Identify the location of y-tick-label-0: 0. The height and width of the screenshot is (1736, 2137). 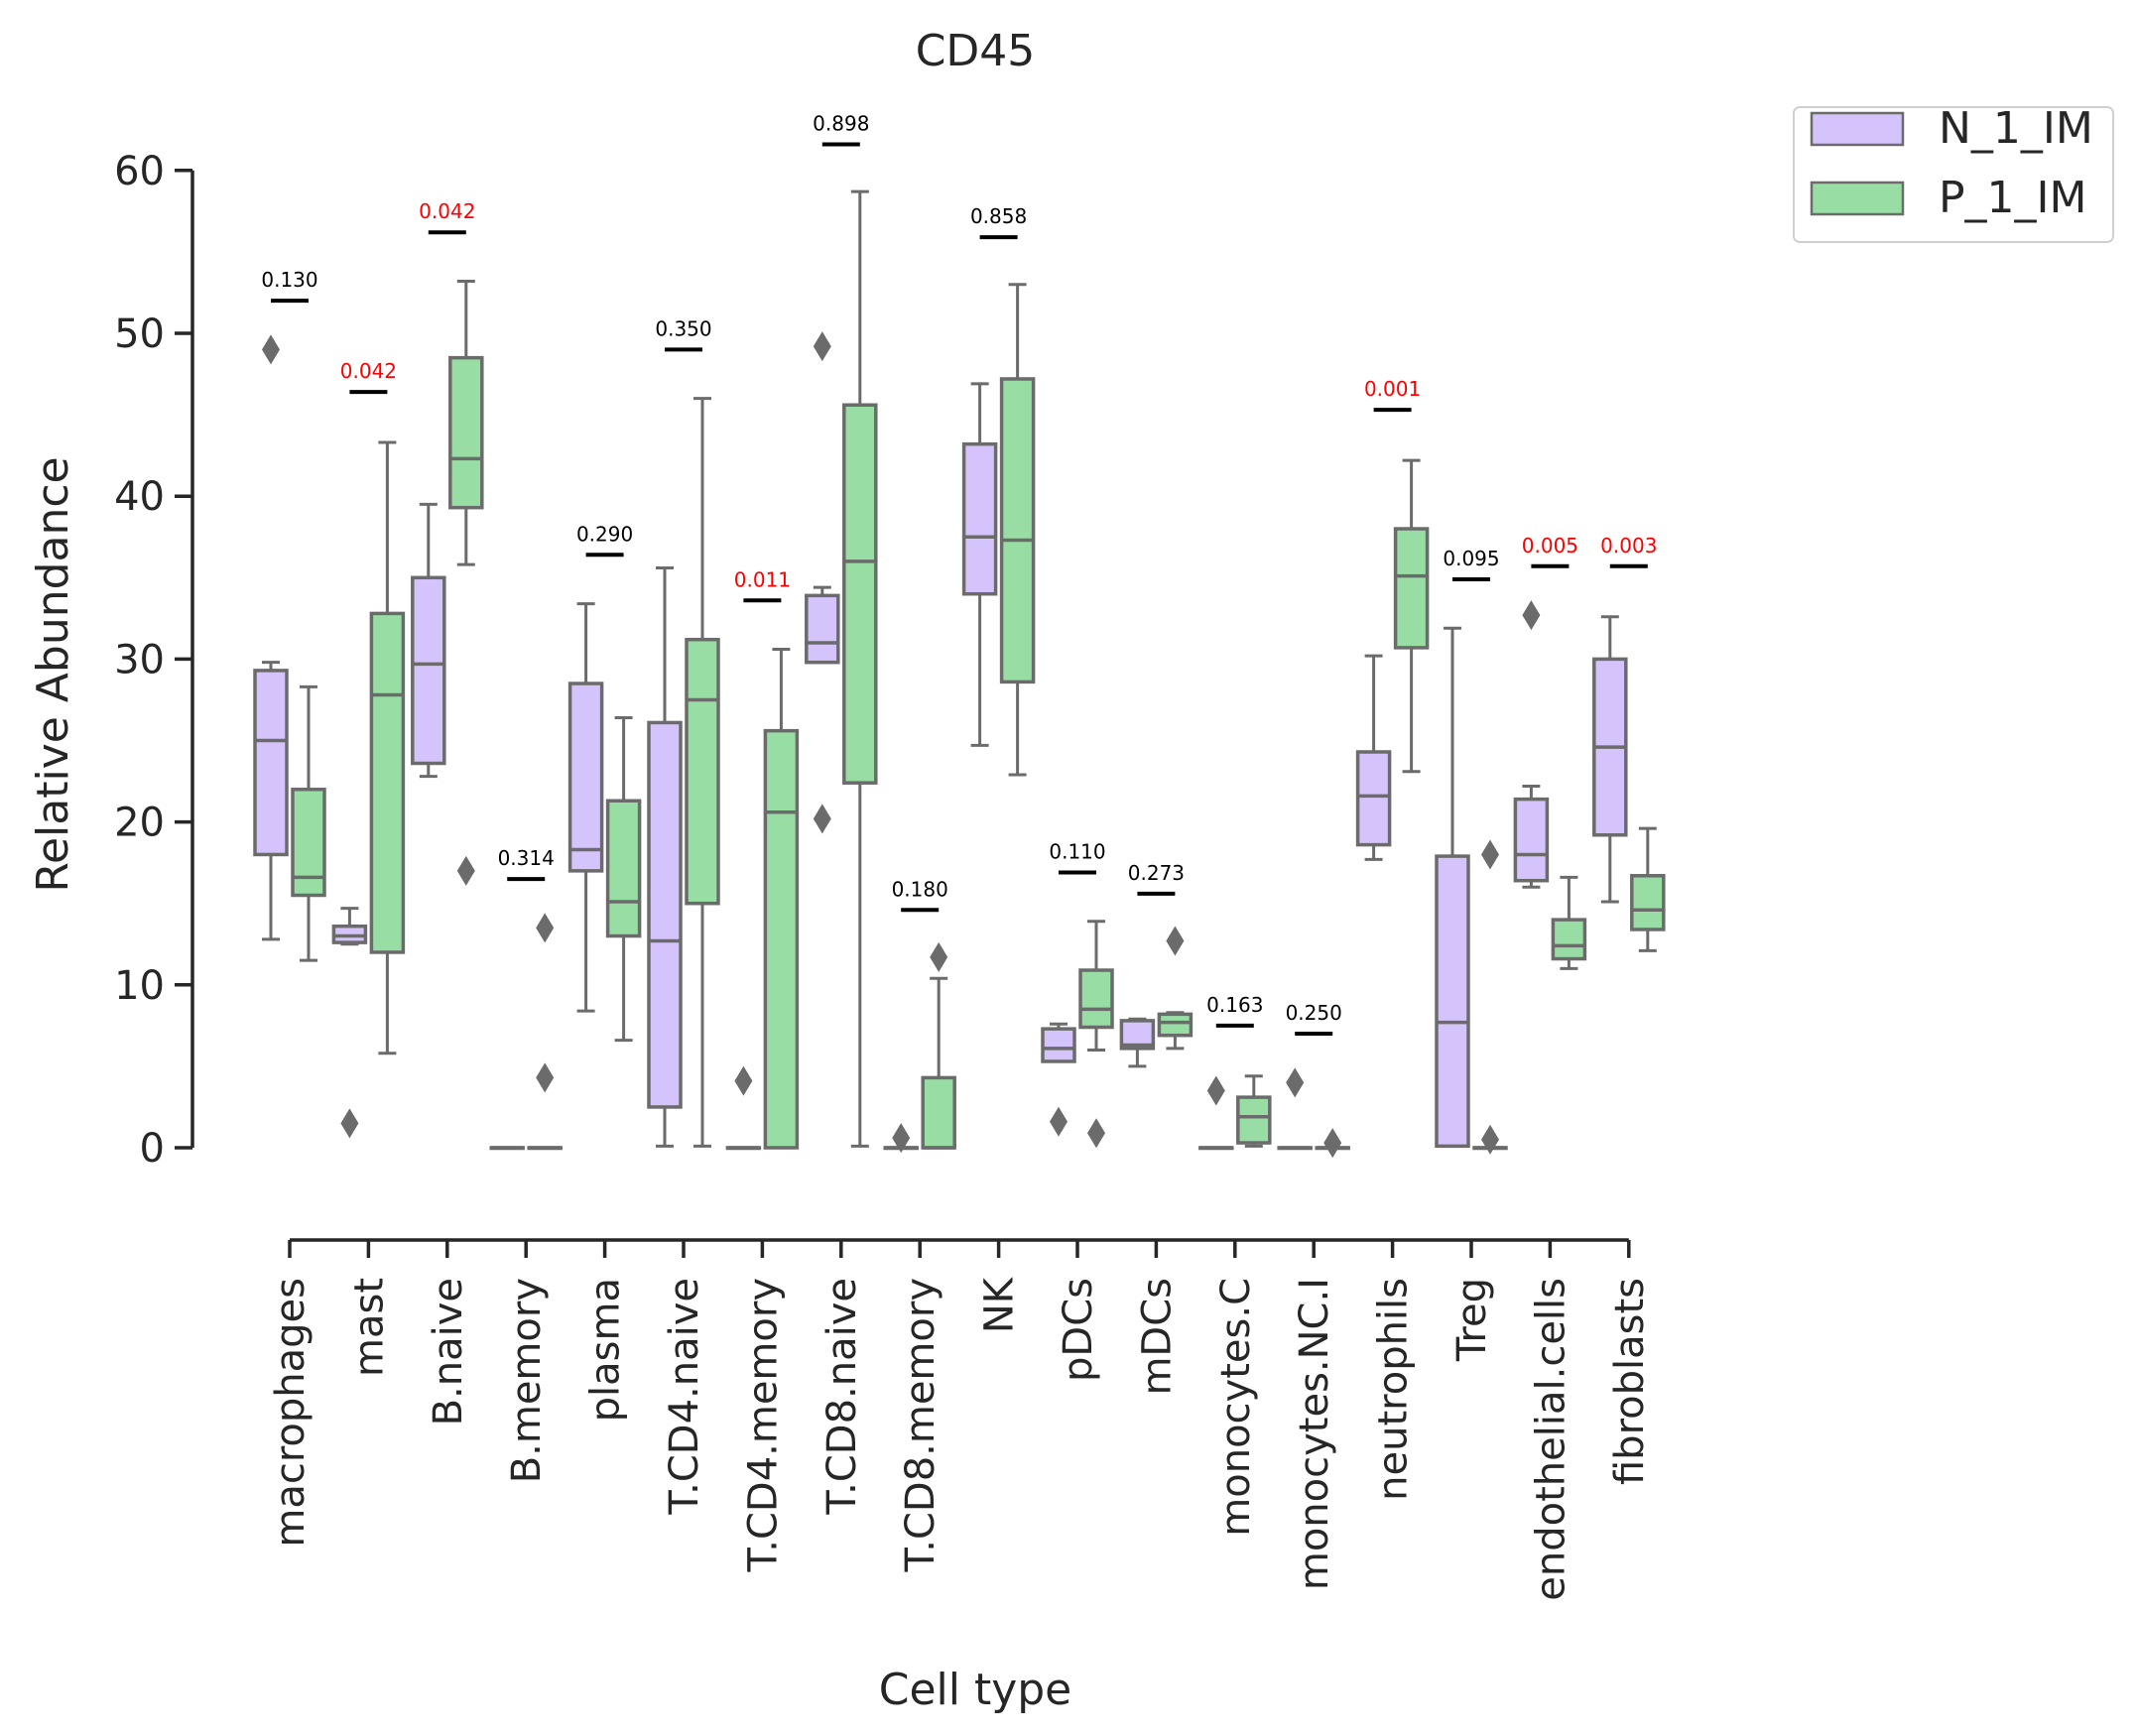
(152, 1149).